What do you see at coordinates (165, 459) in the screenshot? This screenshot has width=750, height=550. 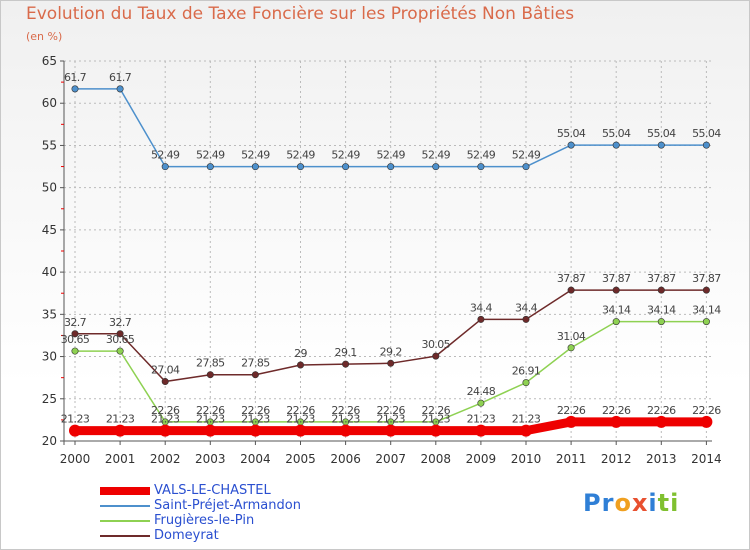 I see `x-tick-label: 2002` at bounding box center [165, 459].